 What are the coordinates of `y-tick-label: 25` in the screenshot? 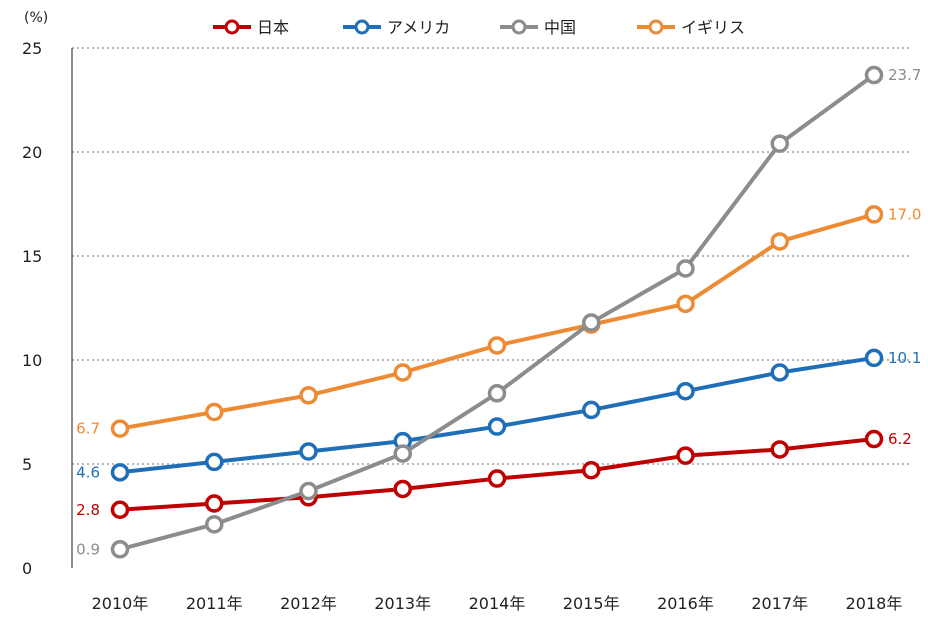 It's located at (32, 48).